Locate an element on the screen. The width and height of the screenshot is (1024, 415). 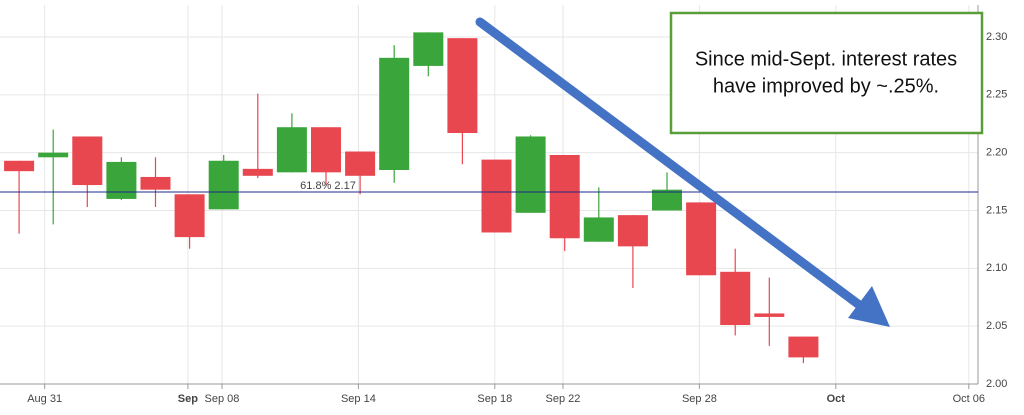
annotation-line: have improved by ~.25%. is located at coordinates (826, 86).